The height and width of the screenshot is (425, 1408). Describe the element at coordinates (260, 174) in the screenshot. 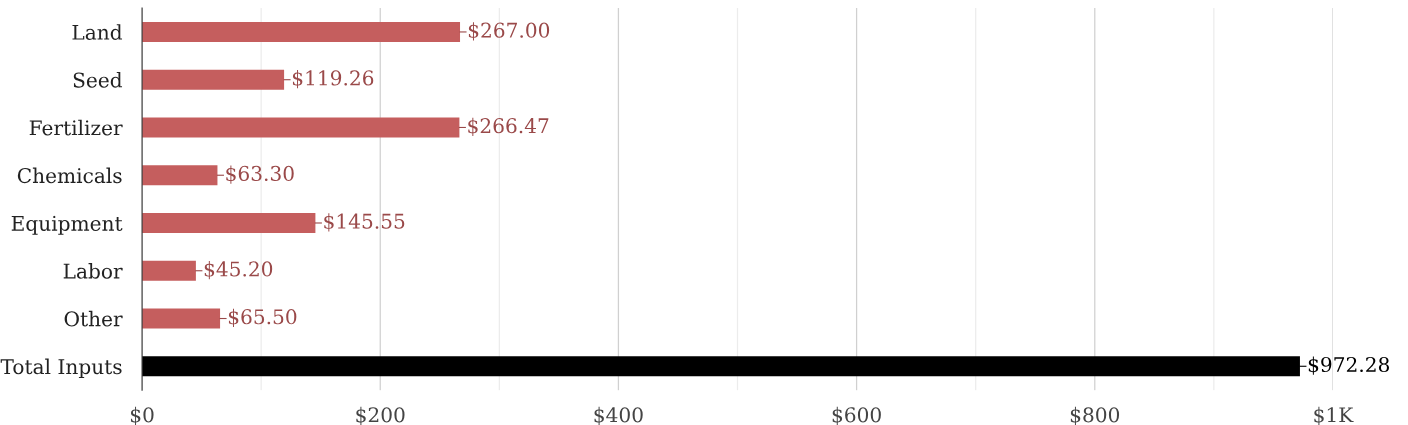

I see `data-label: $63.30` at that location.